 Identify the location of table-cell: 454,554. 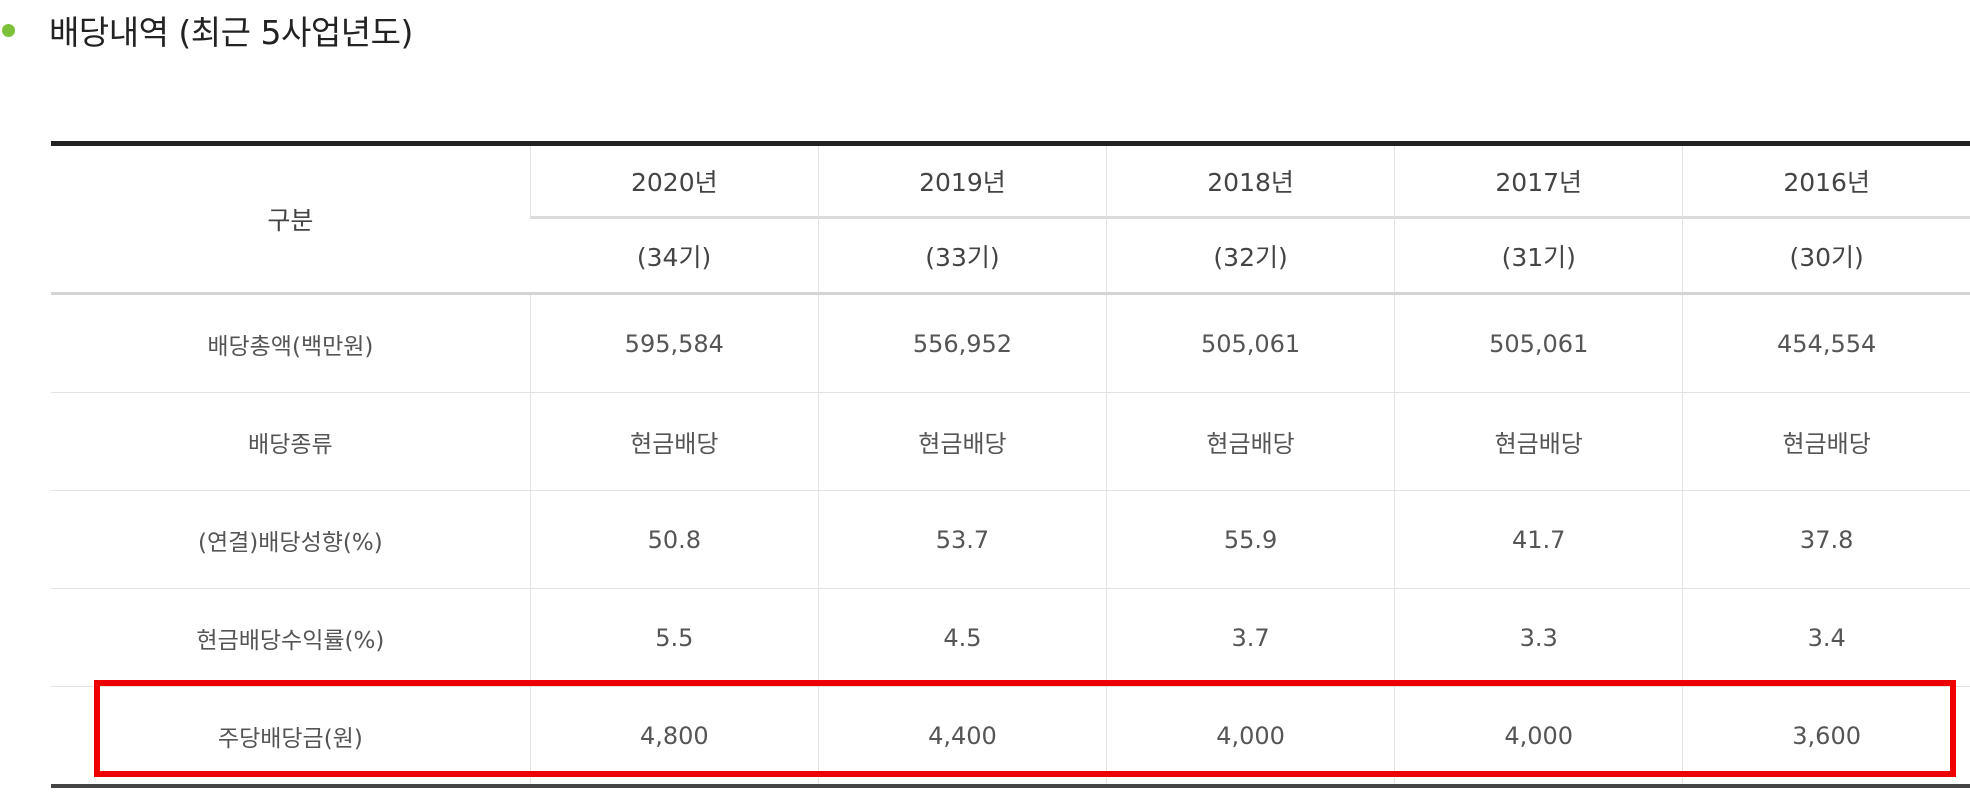
(1826, 343).